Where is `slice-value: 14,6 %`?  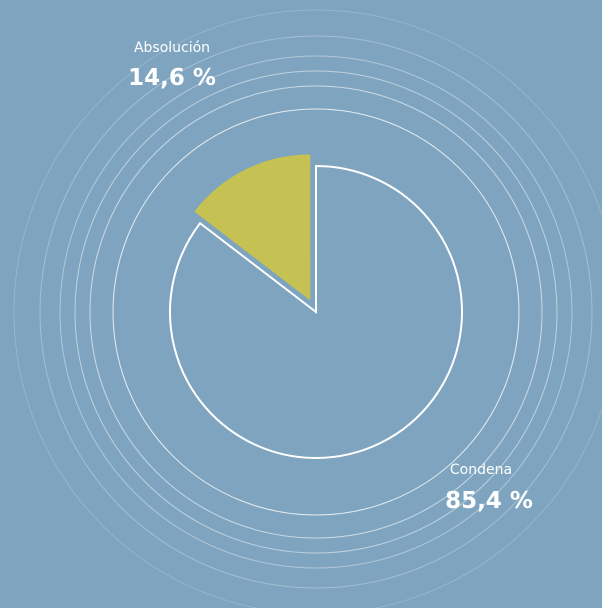 slice-value: 14,6 % is located at coordinates (172, 78).